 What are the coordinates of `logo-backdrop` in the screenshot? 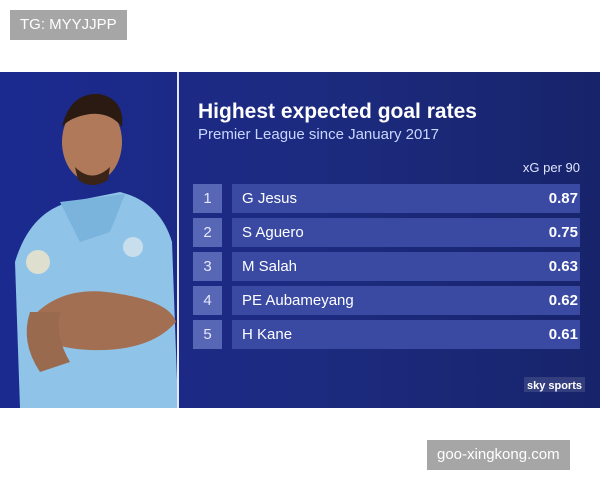 It's located at (554, 384).